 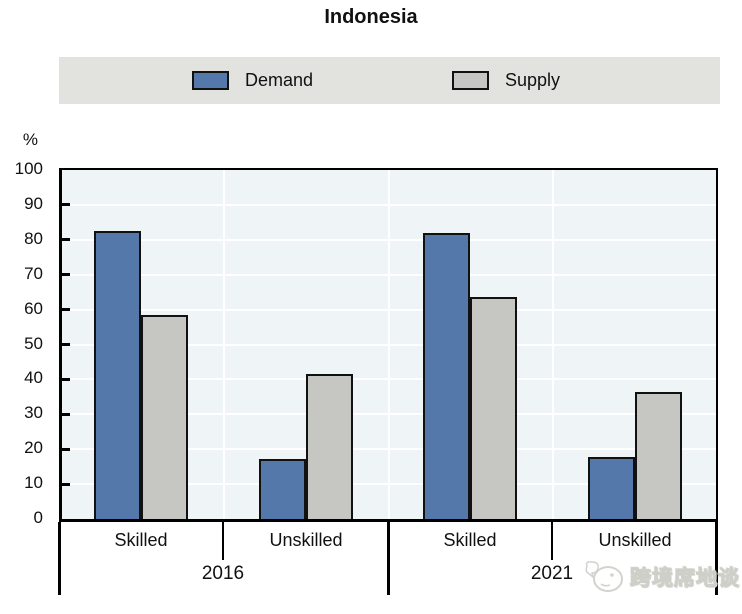 I want to click on x-category-label-3: Unskilled, so click(x=635, y=540).